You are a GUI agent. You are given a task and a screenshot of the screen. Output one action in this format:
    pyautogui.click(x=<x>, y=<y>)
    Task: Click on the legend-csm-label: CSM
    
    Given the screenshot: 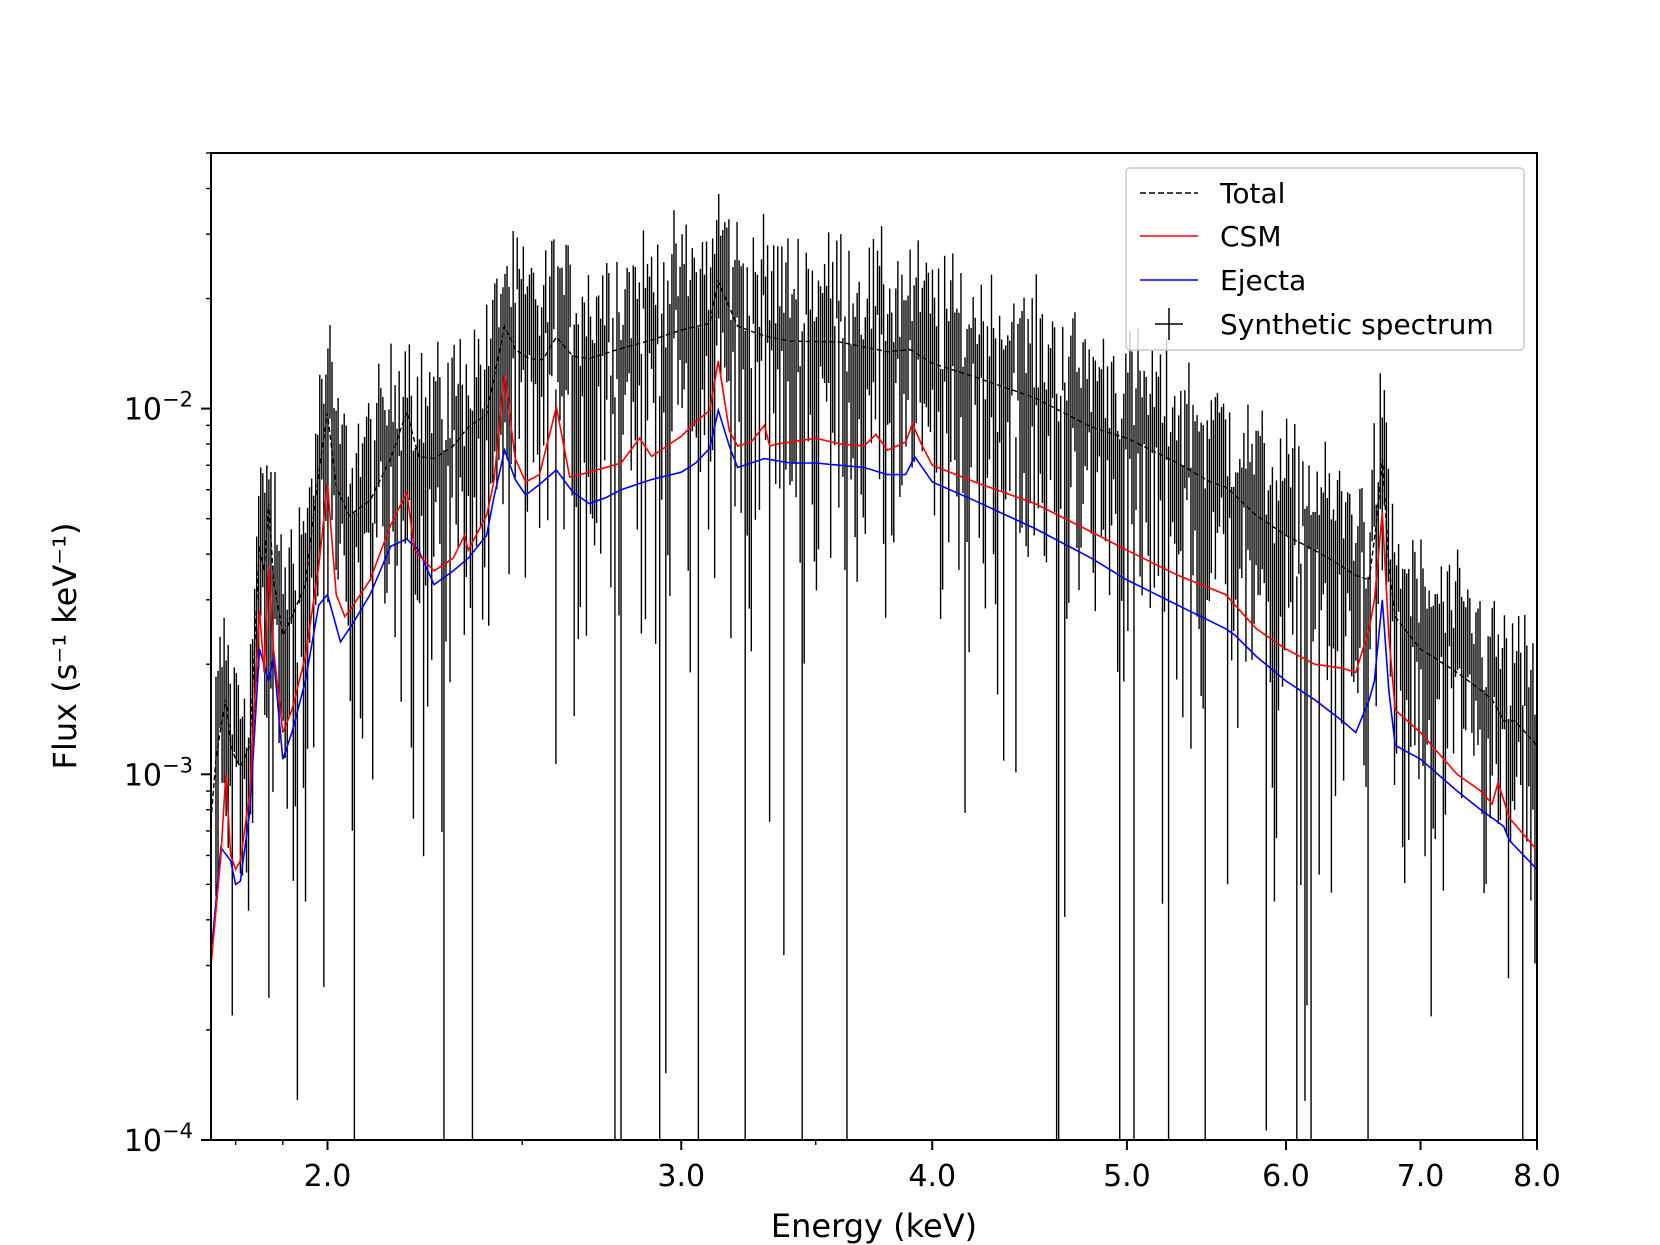 What is the action you would take?
    pyautogui.click(x=1250, y=236)
    